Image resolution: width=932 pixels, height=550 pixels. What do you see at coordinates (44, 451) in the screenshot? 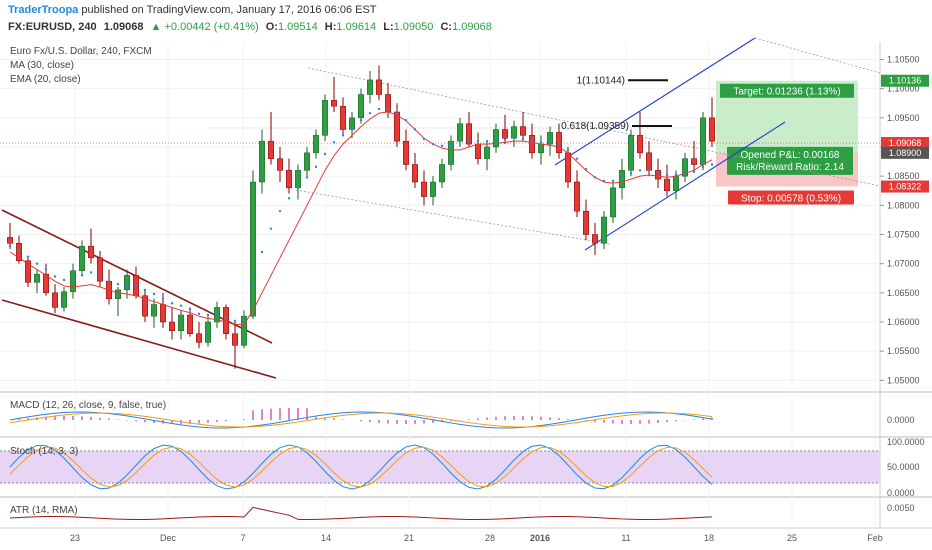
I see `stoch-label: Stoch (14, 3, 3)` at bounding box center [44, 451].